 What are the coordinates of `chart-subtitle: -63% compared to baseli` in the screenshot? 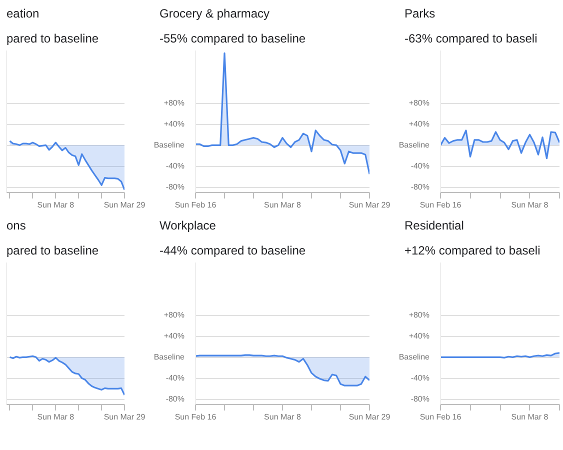 It's located at (471, 39).